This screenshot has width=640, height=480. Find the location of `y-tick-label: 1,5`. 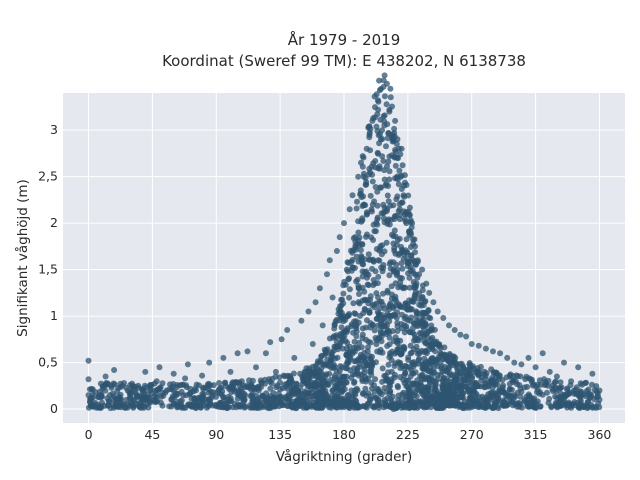

y-tick-label: 1,5 is located at coordinates (48, 269).